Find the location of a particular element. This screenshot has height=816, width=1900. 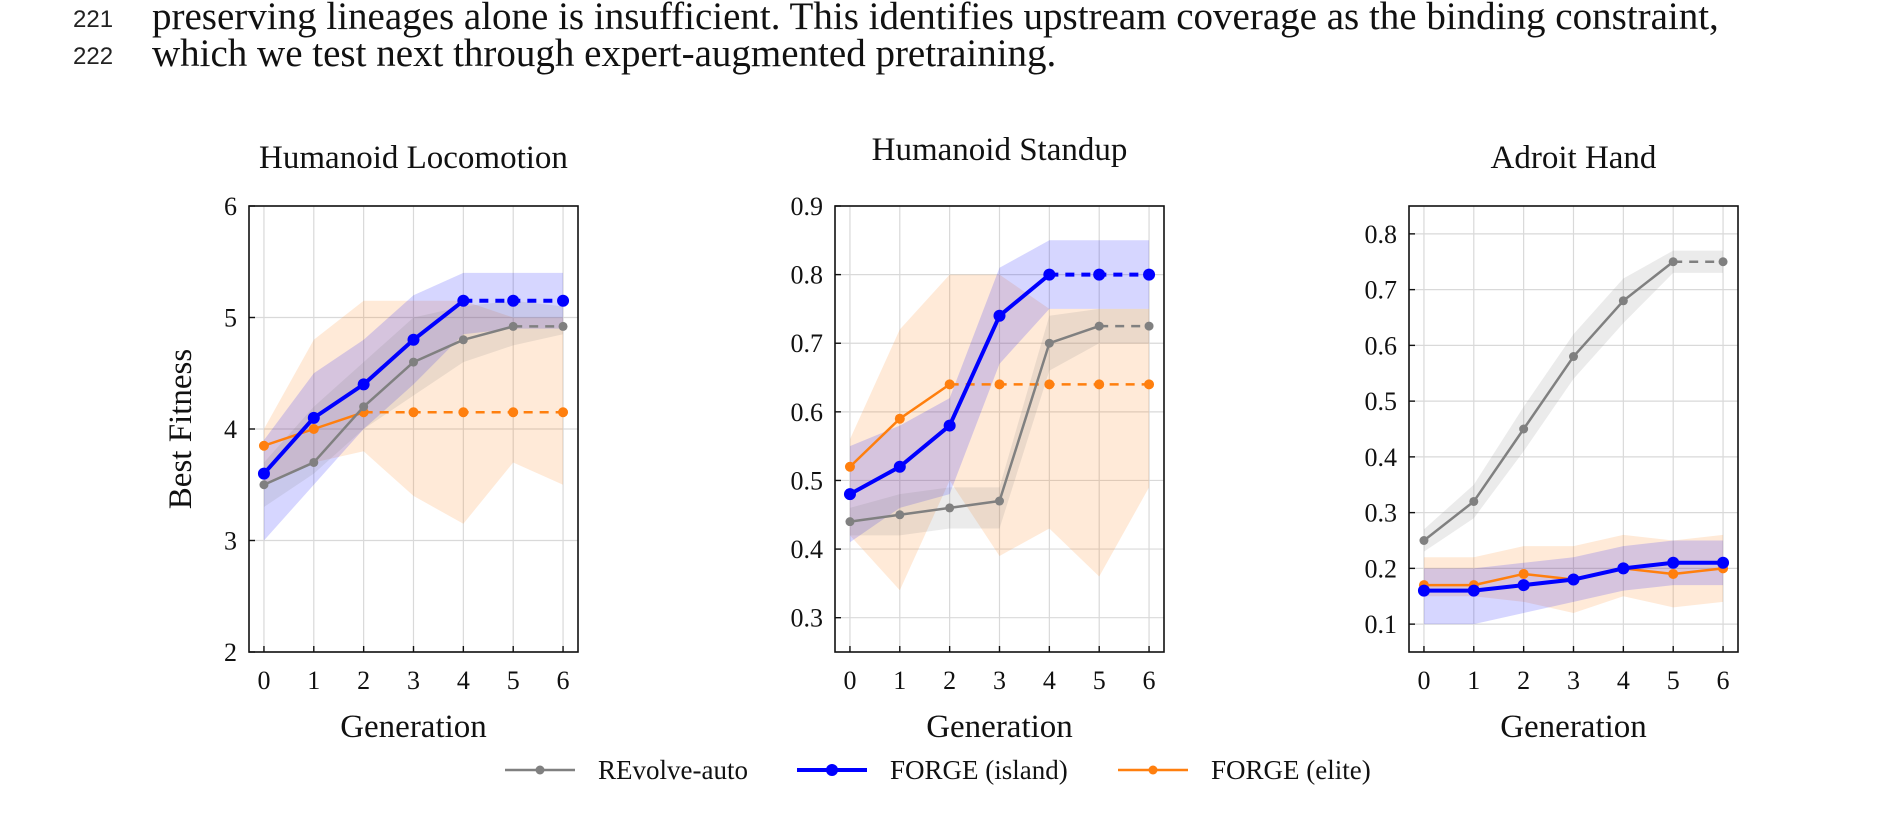

line-number: 222 is located at coordinates (93, 56).